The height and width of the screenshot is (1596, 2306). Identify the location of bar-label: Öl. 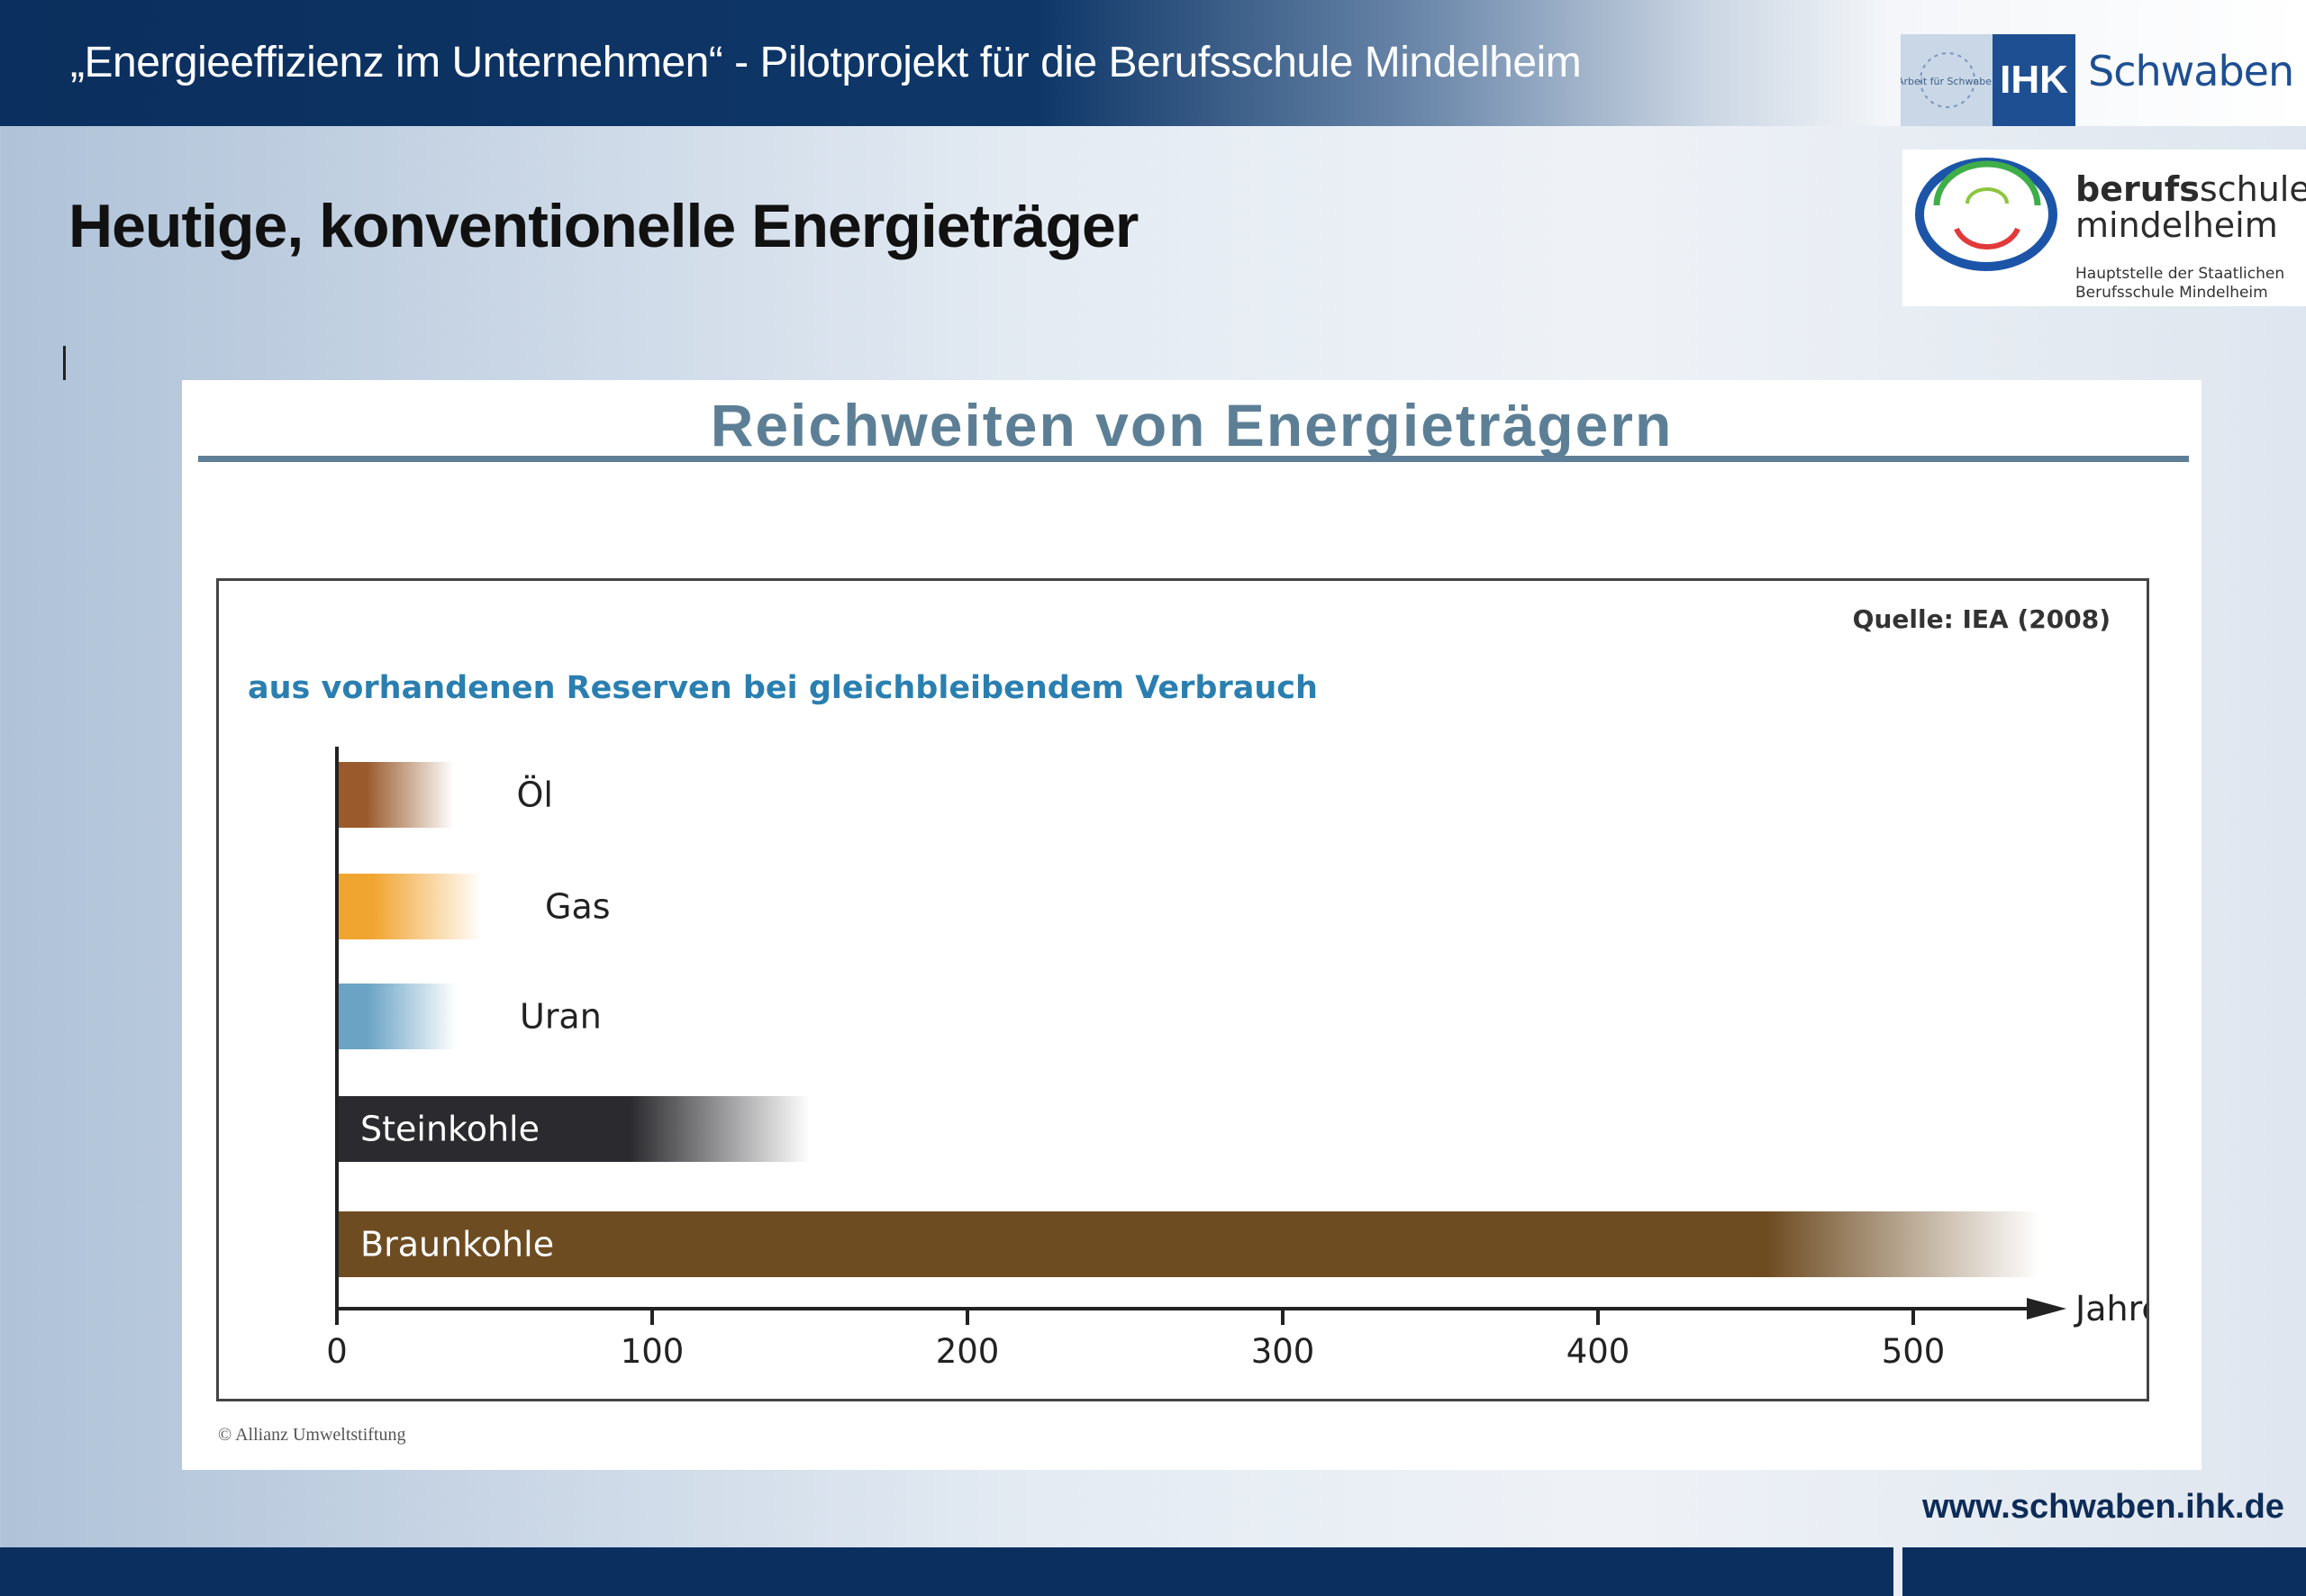
(535, 795).